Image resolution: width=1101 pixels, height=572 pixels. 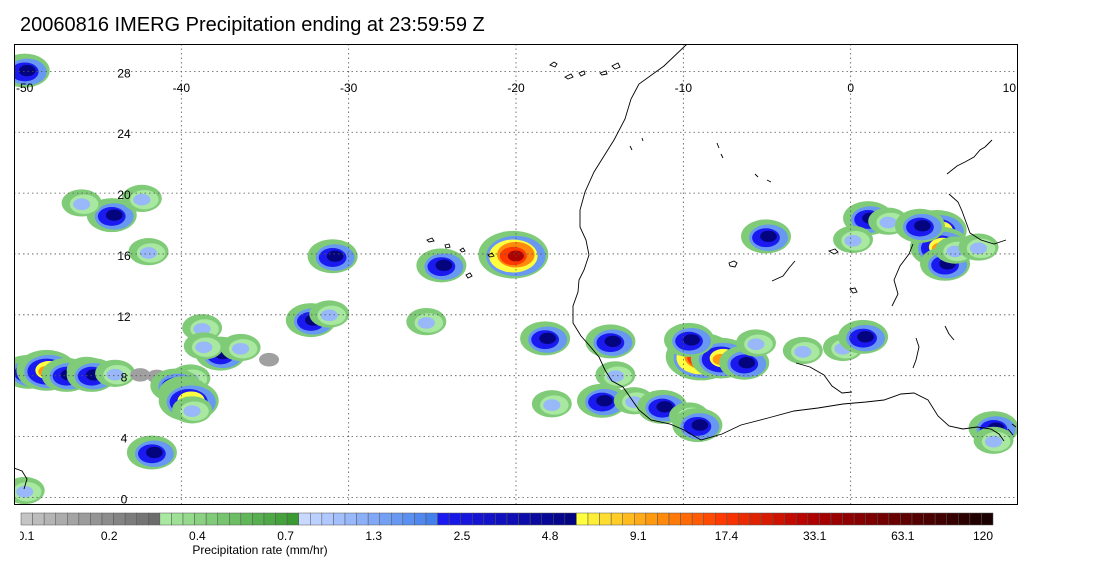 What do you see at coordinates (815, 536) in the screenshot?
I see `legend-tick-label: 33.1` at bounding box center [815, 536].